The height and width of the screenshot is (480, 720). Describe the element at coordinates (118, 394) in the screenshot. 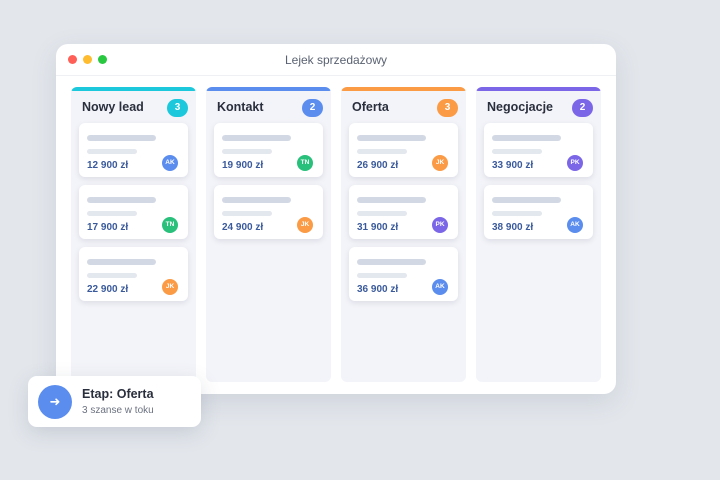

I see `toast-title: Etap: Oferta` at that location.